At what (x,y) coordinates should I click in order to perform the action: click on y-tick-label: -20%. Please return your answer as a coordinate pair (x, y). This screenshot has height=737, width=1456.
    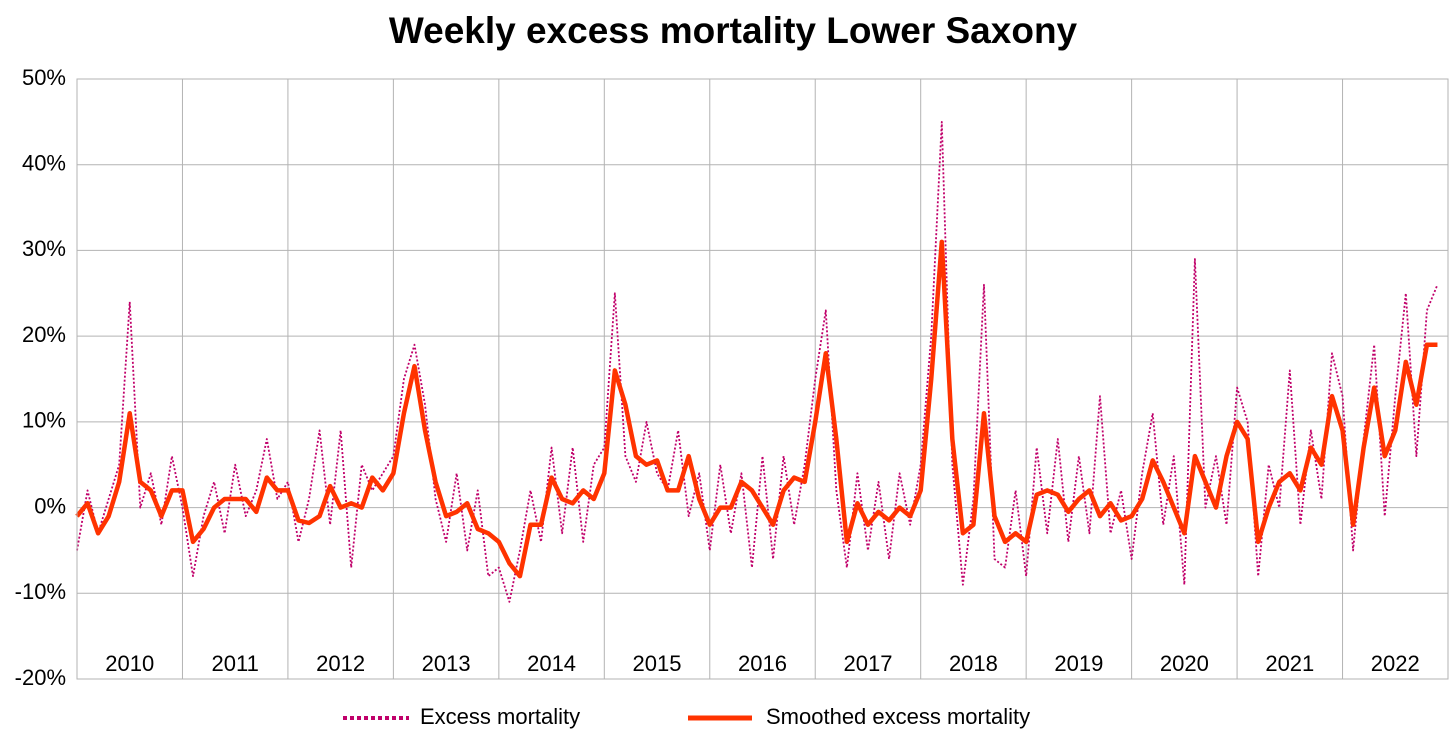
    Looking at the image, I should click on (40, 677).